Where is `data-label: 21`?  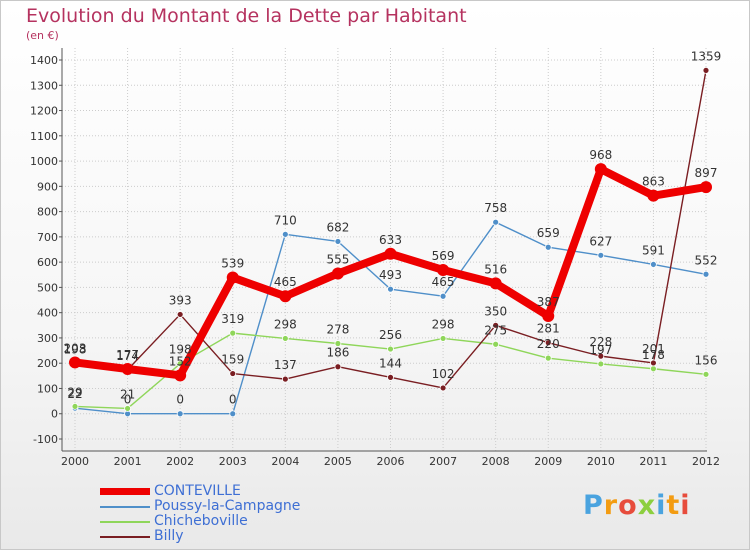
data-label: 21 is located at coordinates (127, 394).